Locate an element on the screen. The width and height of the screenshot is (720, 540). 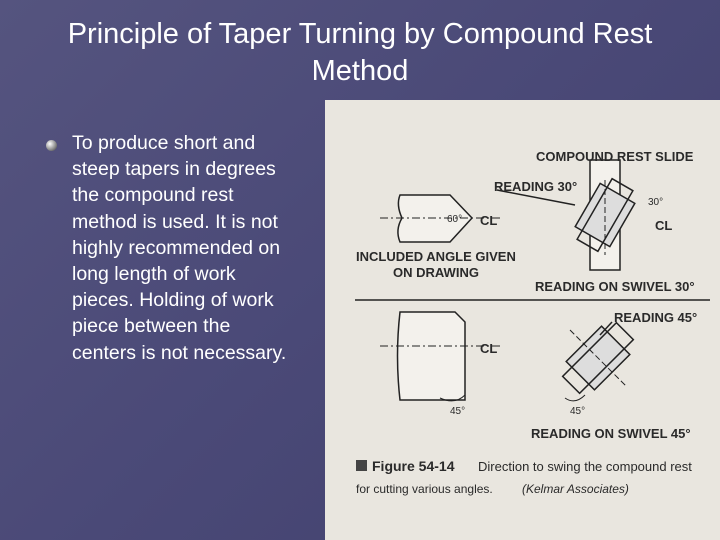
label: 60° is located at coordinates (454, 219).